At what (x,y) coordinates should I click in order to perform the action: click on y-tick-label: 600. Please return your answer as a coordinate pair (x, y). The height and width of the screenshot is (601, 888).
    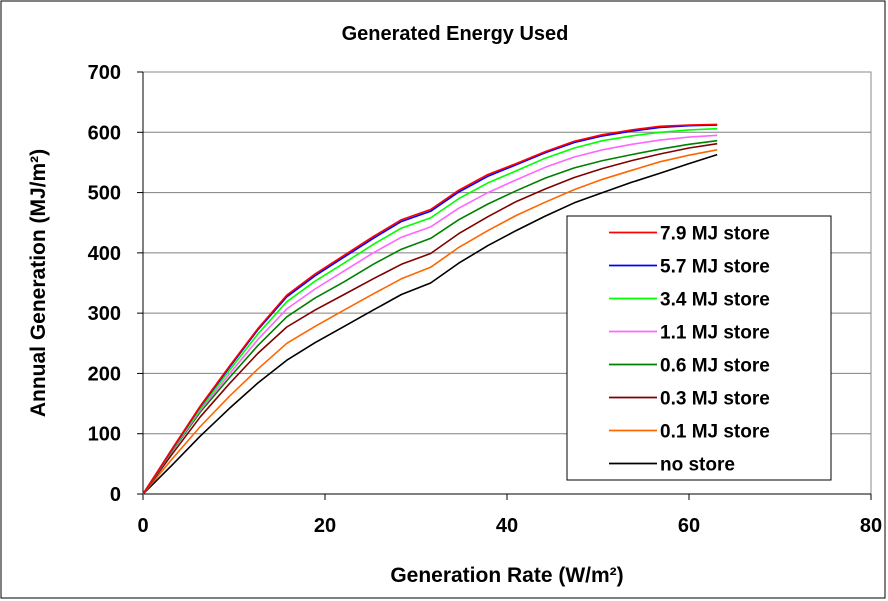
    Looking at the image, I should click on (104, 133).